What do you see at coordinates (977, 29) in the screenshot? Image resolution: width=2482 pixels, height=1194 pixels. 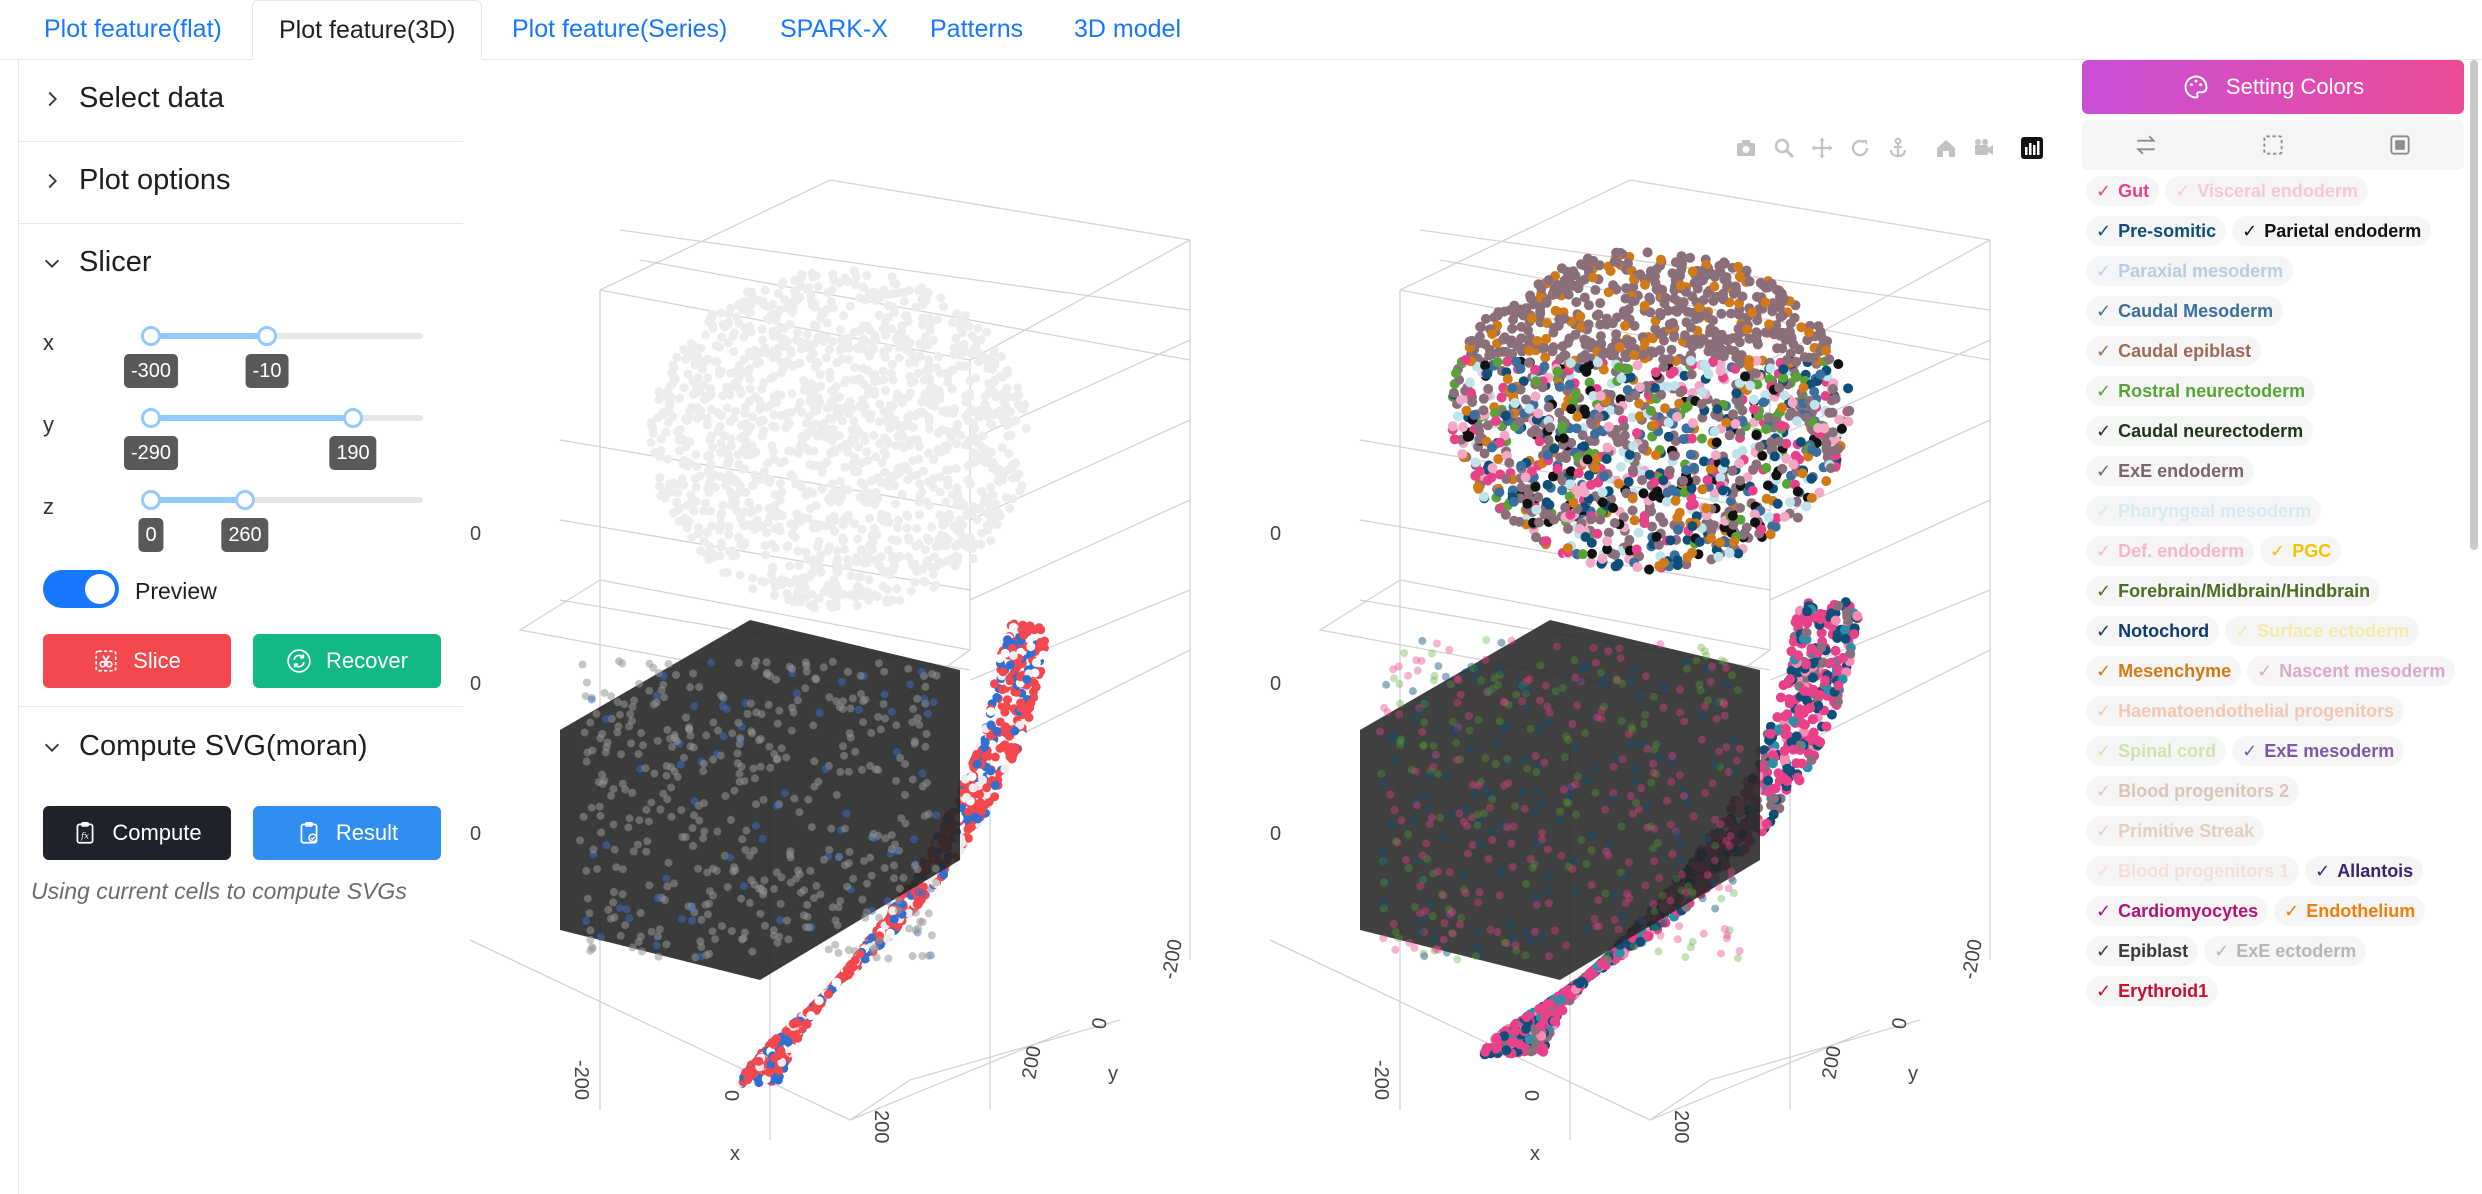 I see `tab-patterns: Patterns` at bounding box center [977, 29].